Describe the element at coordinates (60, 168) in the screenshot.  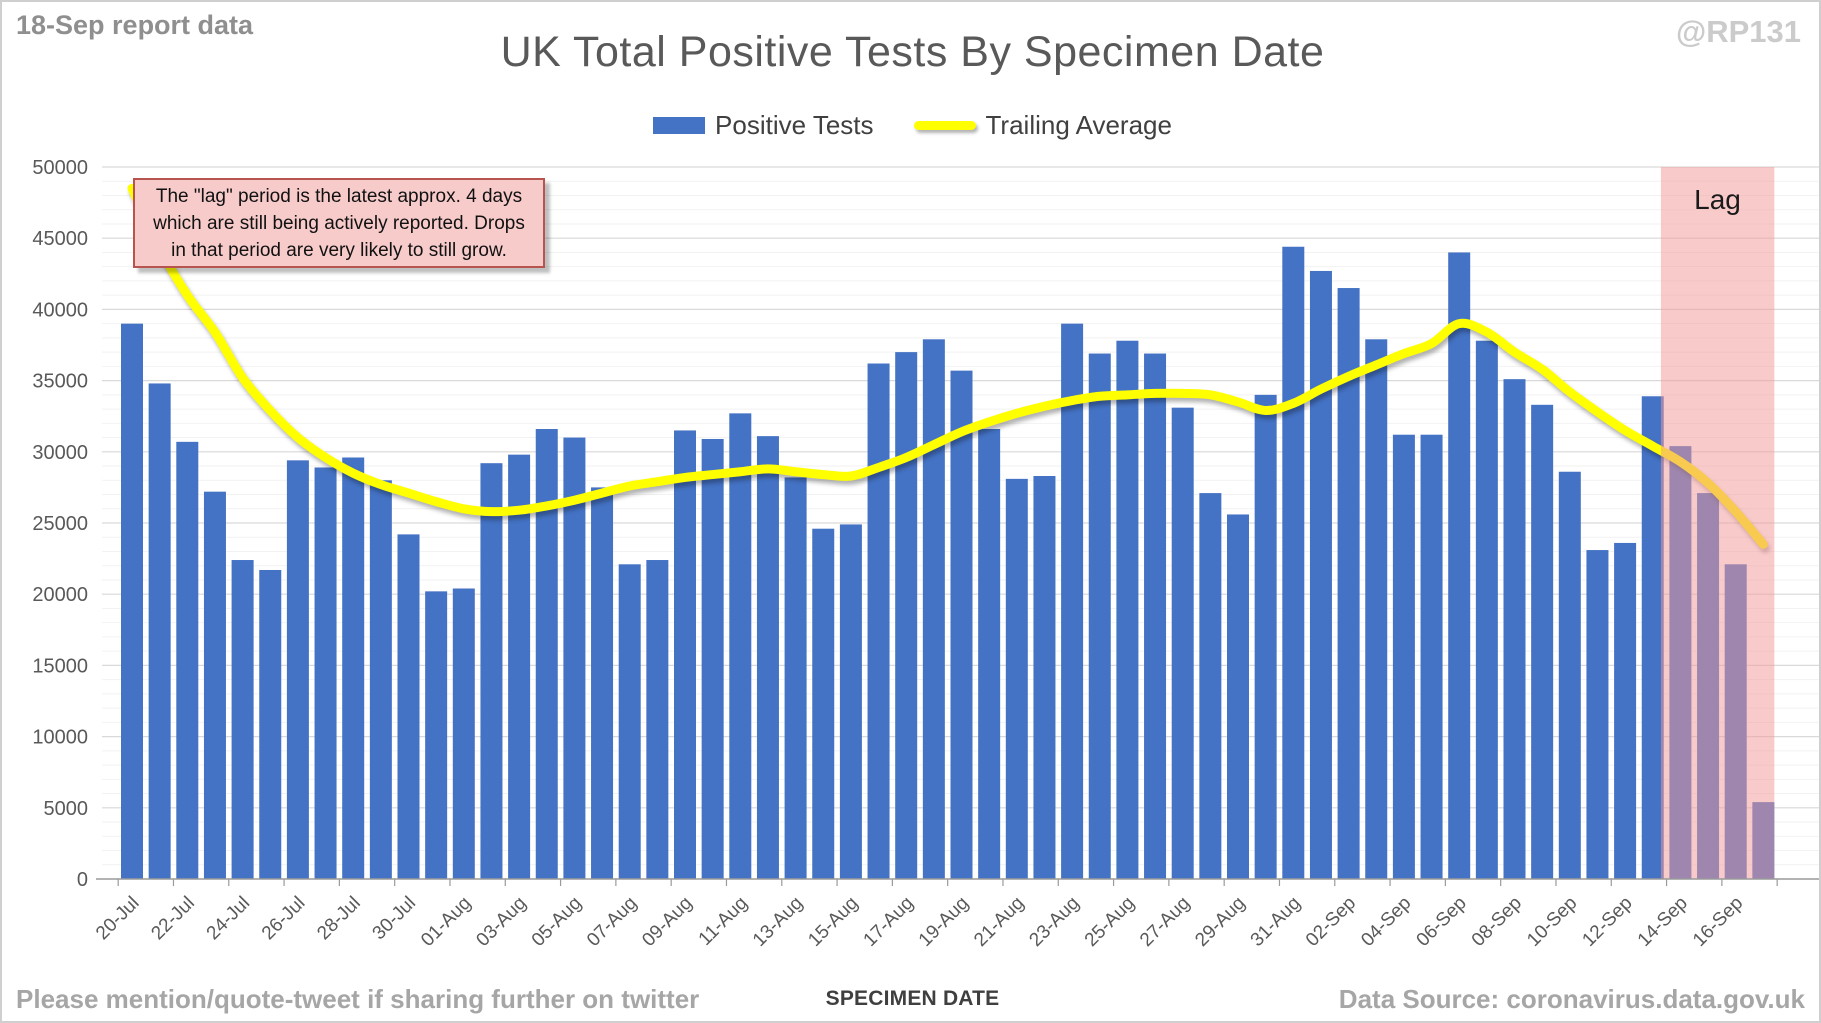
I see `y-tick-label: 50000` at that location.